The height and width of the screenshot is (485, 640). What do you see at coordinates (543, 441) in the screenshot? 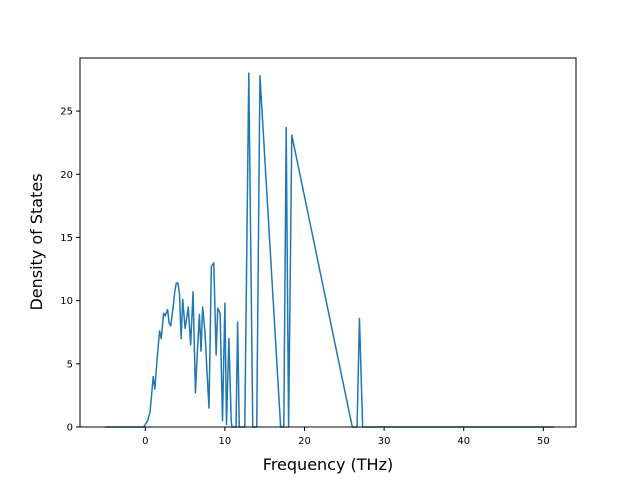
I see `x-tick-label: 50` at bounding box center [543, 441].